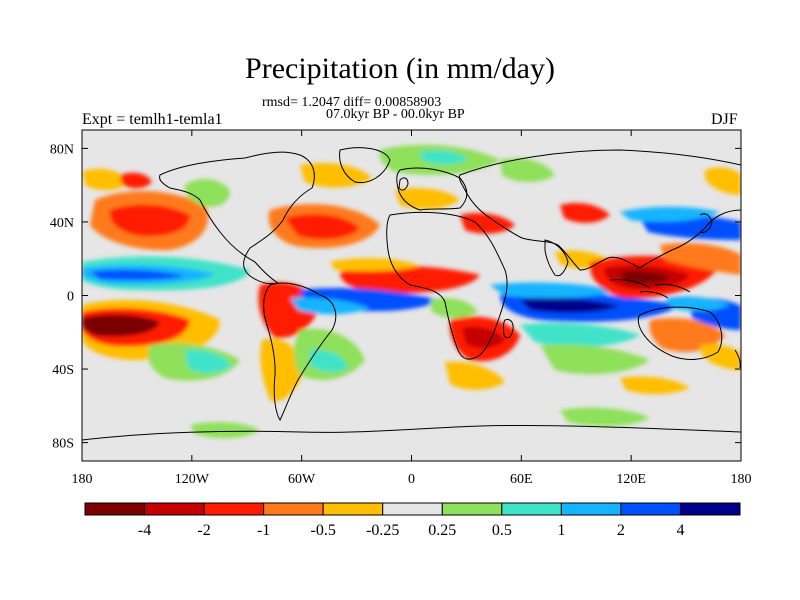 This screenshot has width=800, height=600. Describe the element at coordinates (680, 530) in the screenshot. I see `colorbar-label: 4` at that location.